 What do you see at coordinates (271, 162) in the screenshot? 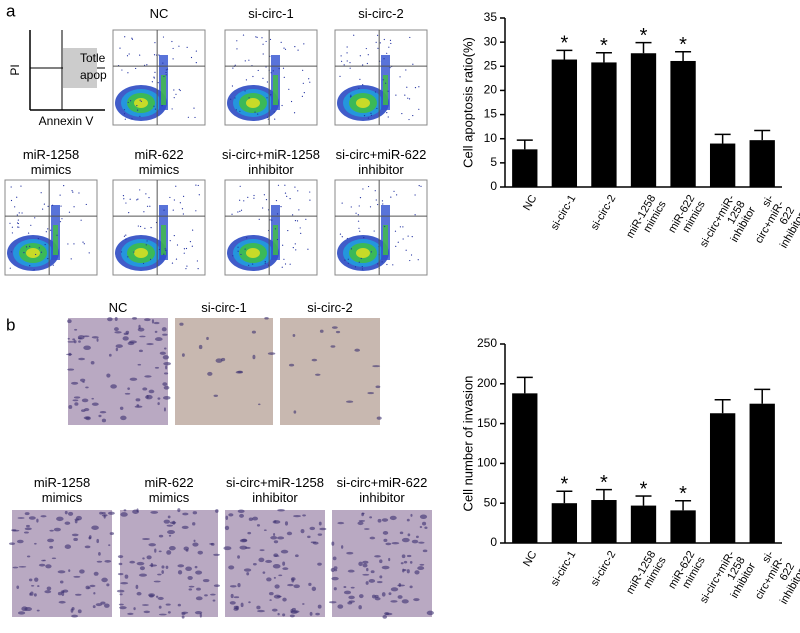
I see `plot-title: si-circ+miR-1258 inhibitor` at bounding box center [271, 162].